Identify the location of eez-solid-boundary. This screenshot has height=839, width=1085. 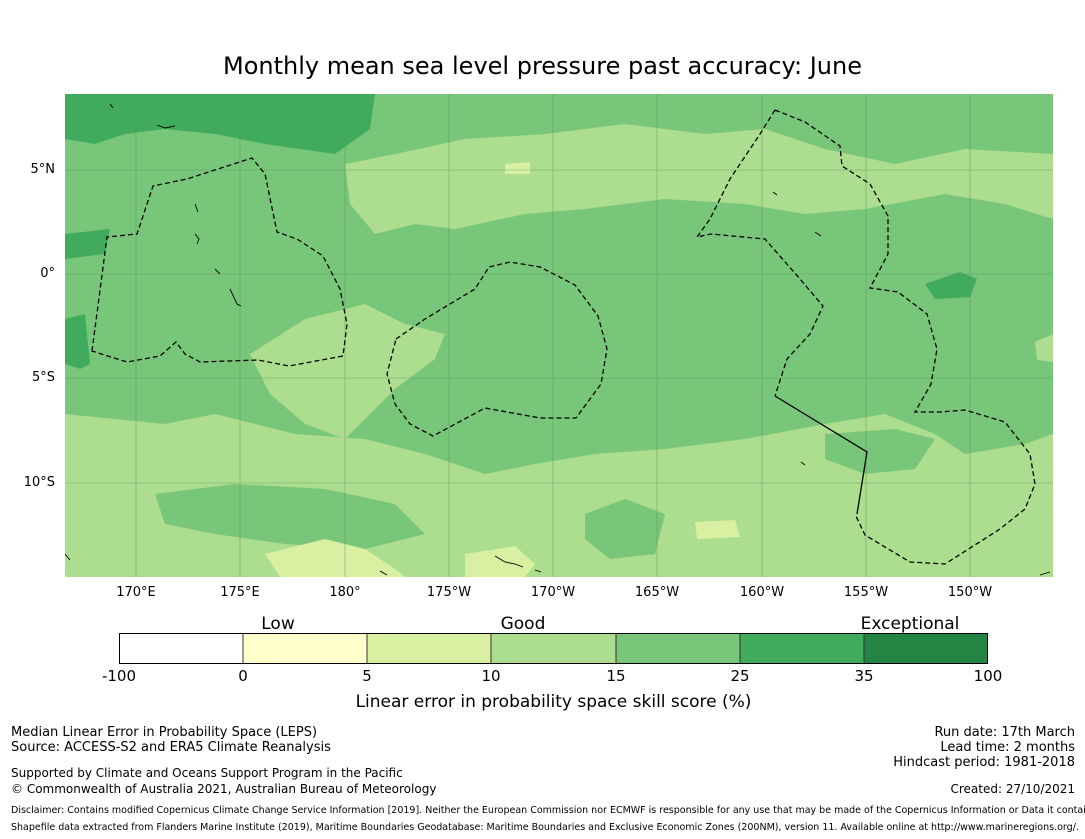
(821, 455).